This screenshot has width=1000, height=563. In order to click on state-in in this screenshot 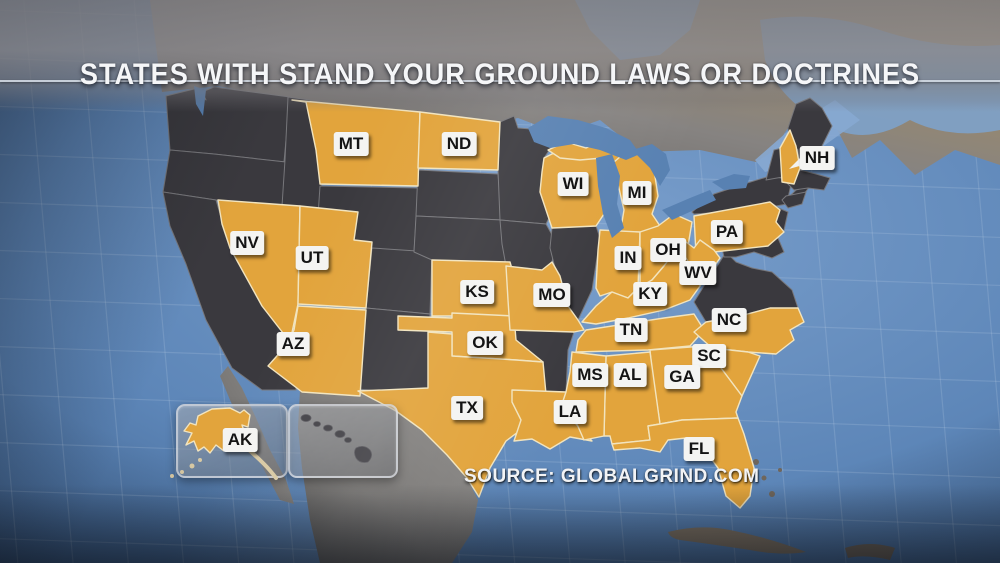, I will do `click(618, 264)`.